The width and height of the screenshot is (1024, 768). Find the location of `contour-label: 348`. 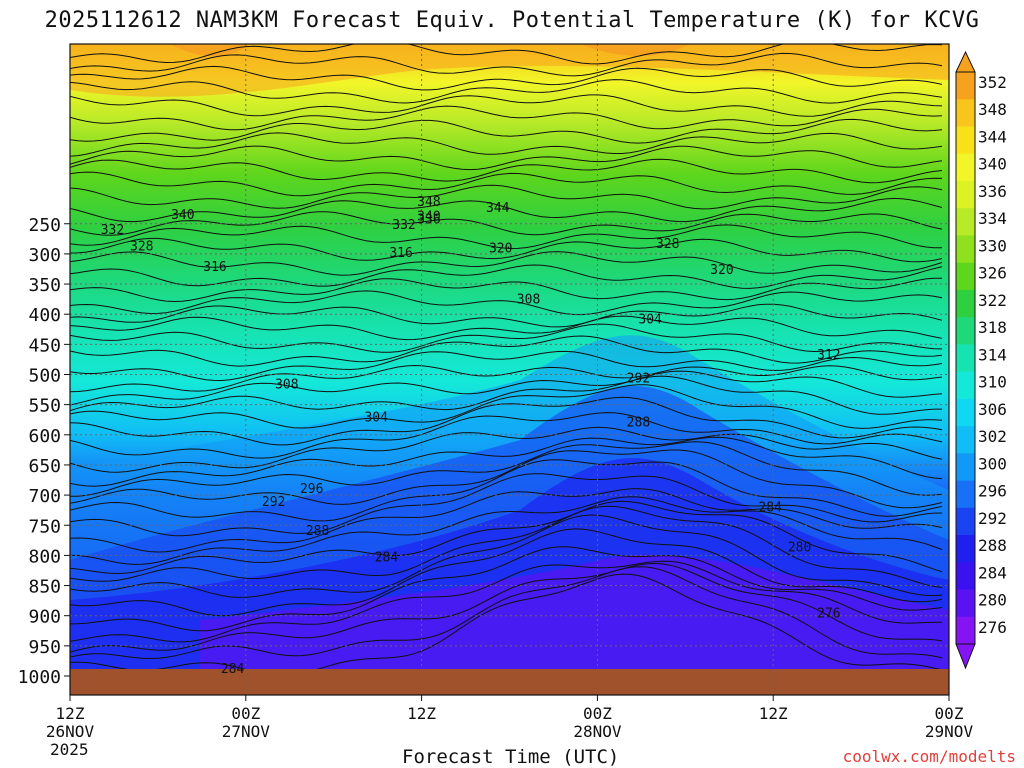

contour-label: 348 is located at coordinates (428, 202).